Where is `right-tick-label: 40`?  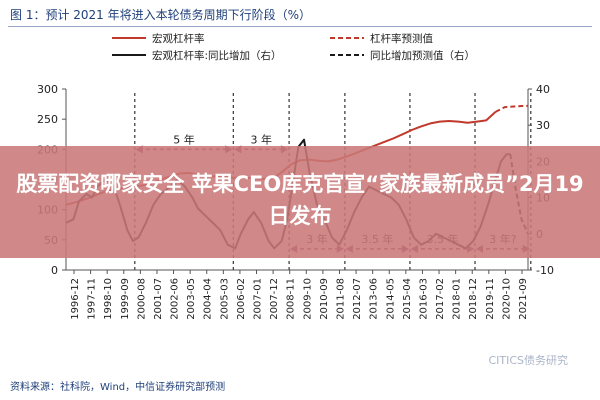 right-tick-label: 40 is located at coordinates (543, 89).